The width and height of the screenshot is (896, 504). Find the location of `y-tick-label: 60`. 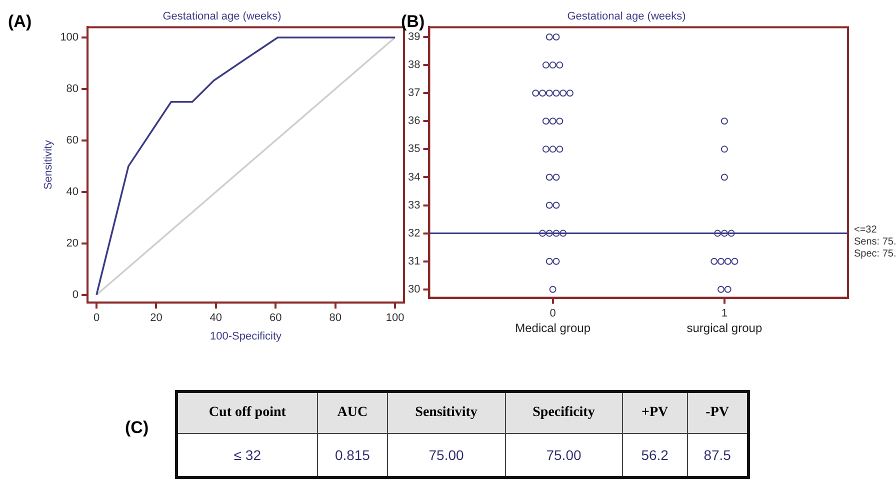

y-tick-label: 60 is located at coordinates (72, 140).